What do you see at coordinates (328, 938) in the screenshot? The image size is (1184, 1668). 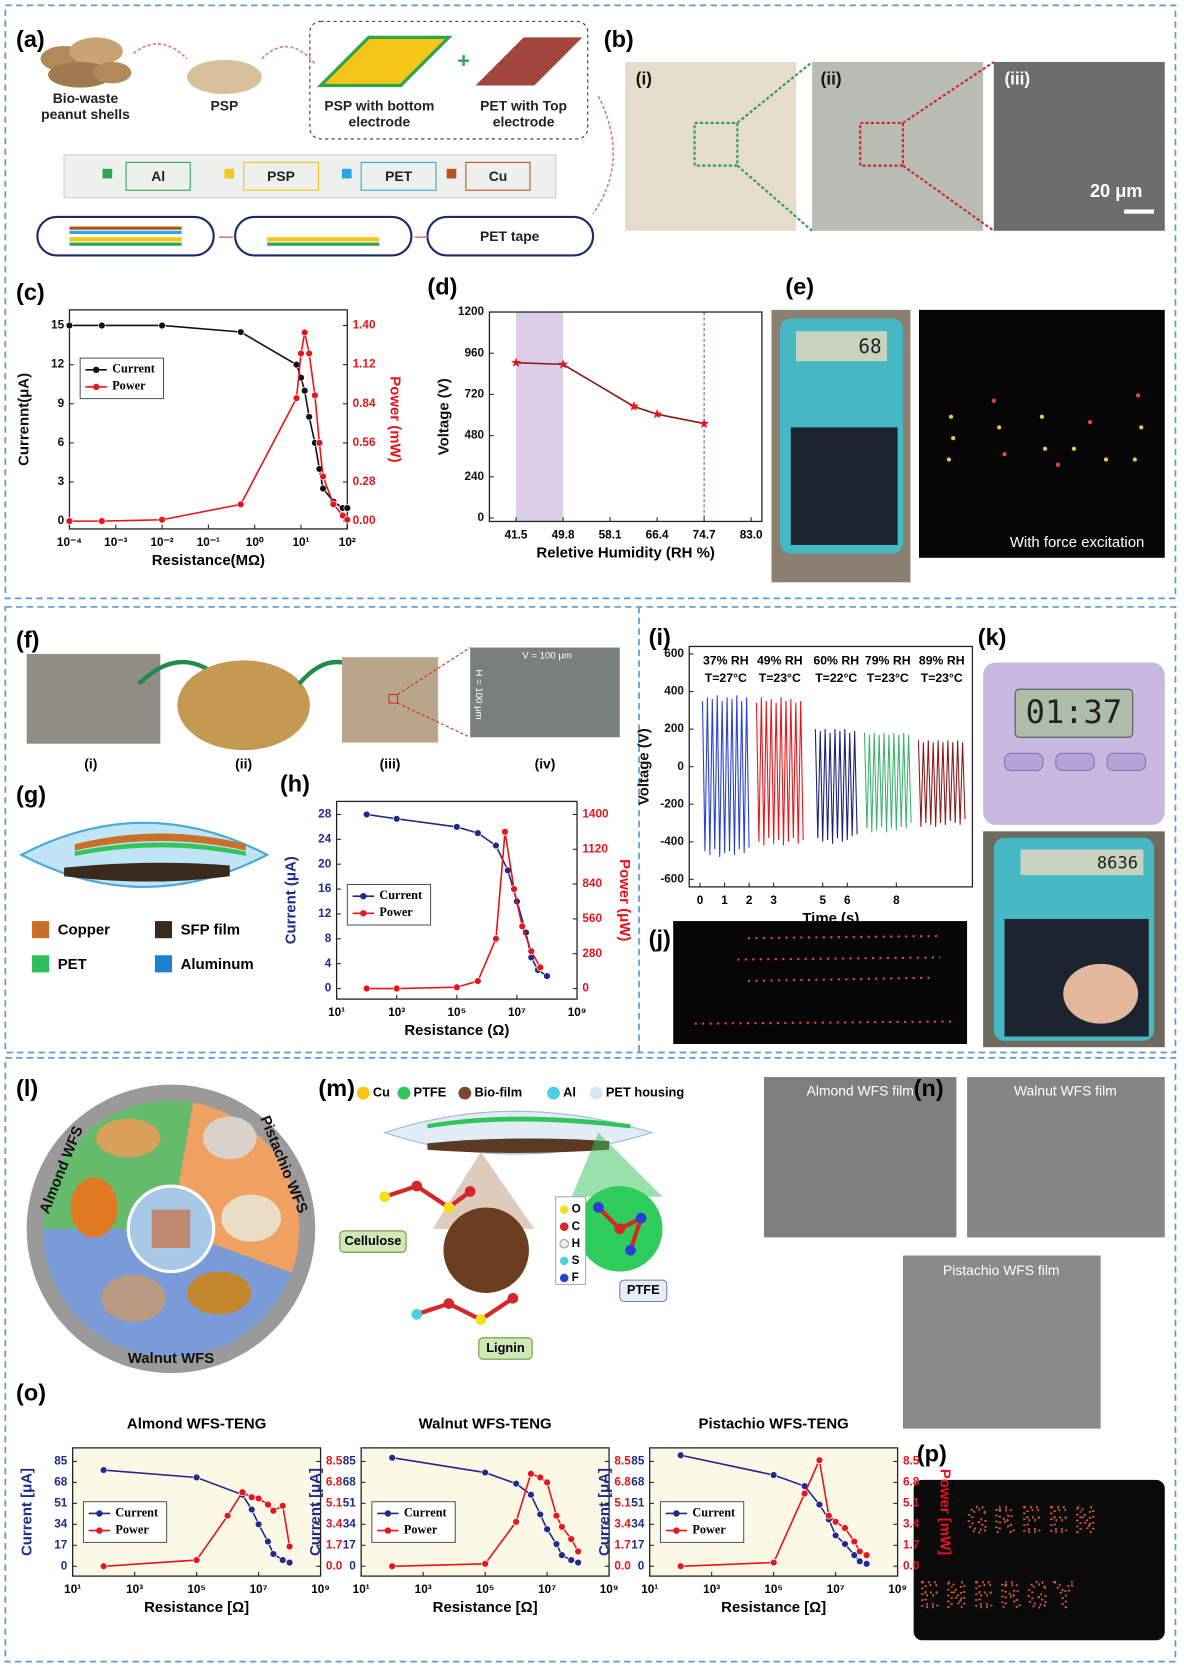 I see `y-tick-label: 8` at bounding box center [328, 938].